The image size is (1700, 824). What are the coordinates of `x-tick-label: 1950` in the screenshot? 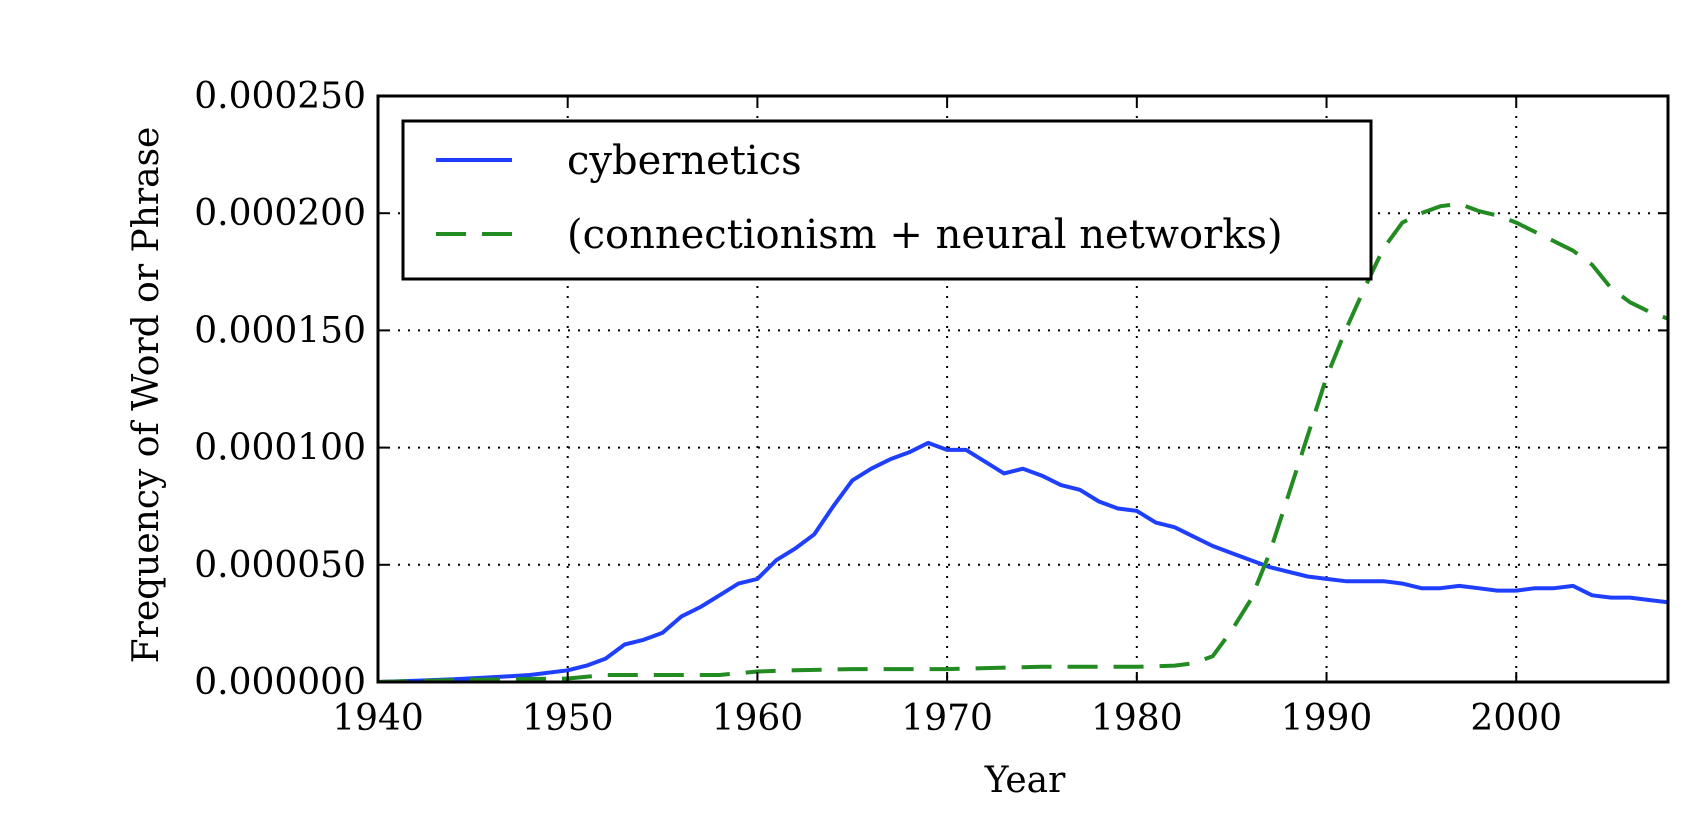 It's located at (568, 718).